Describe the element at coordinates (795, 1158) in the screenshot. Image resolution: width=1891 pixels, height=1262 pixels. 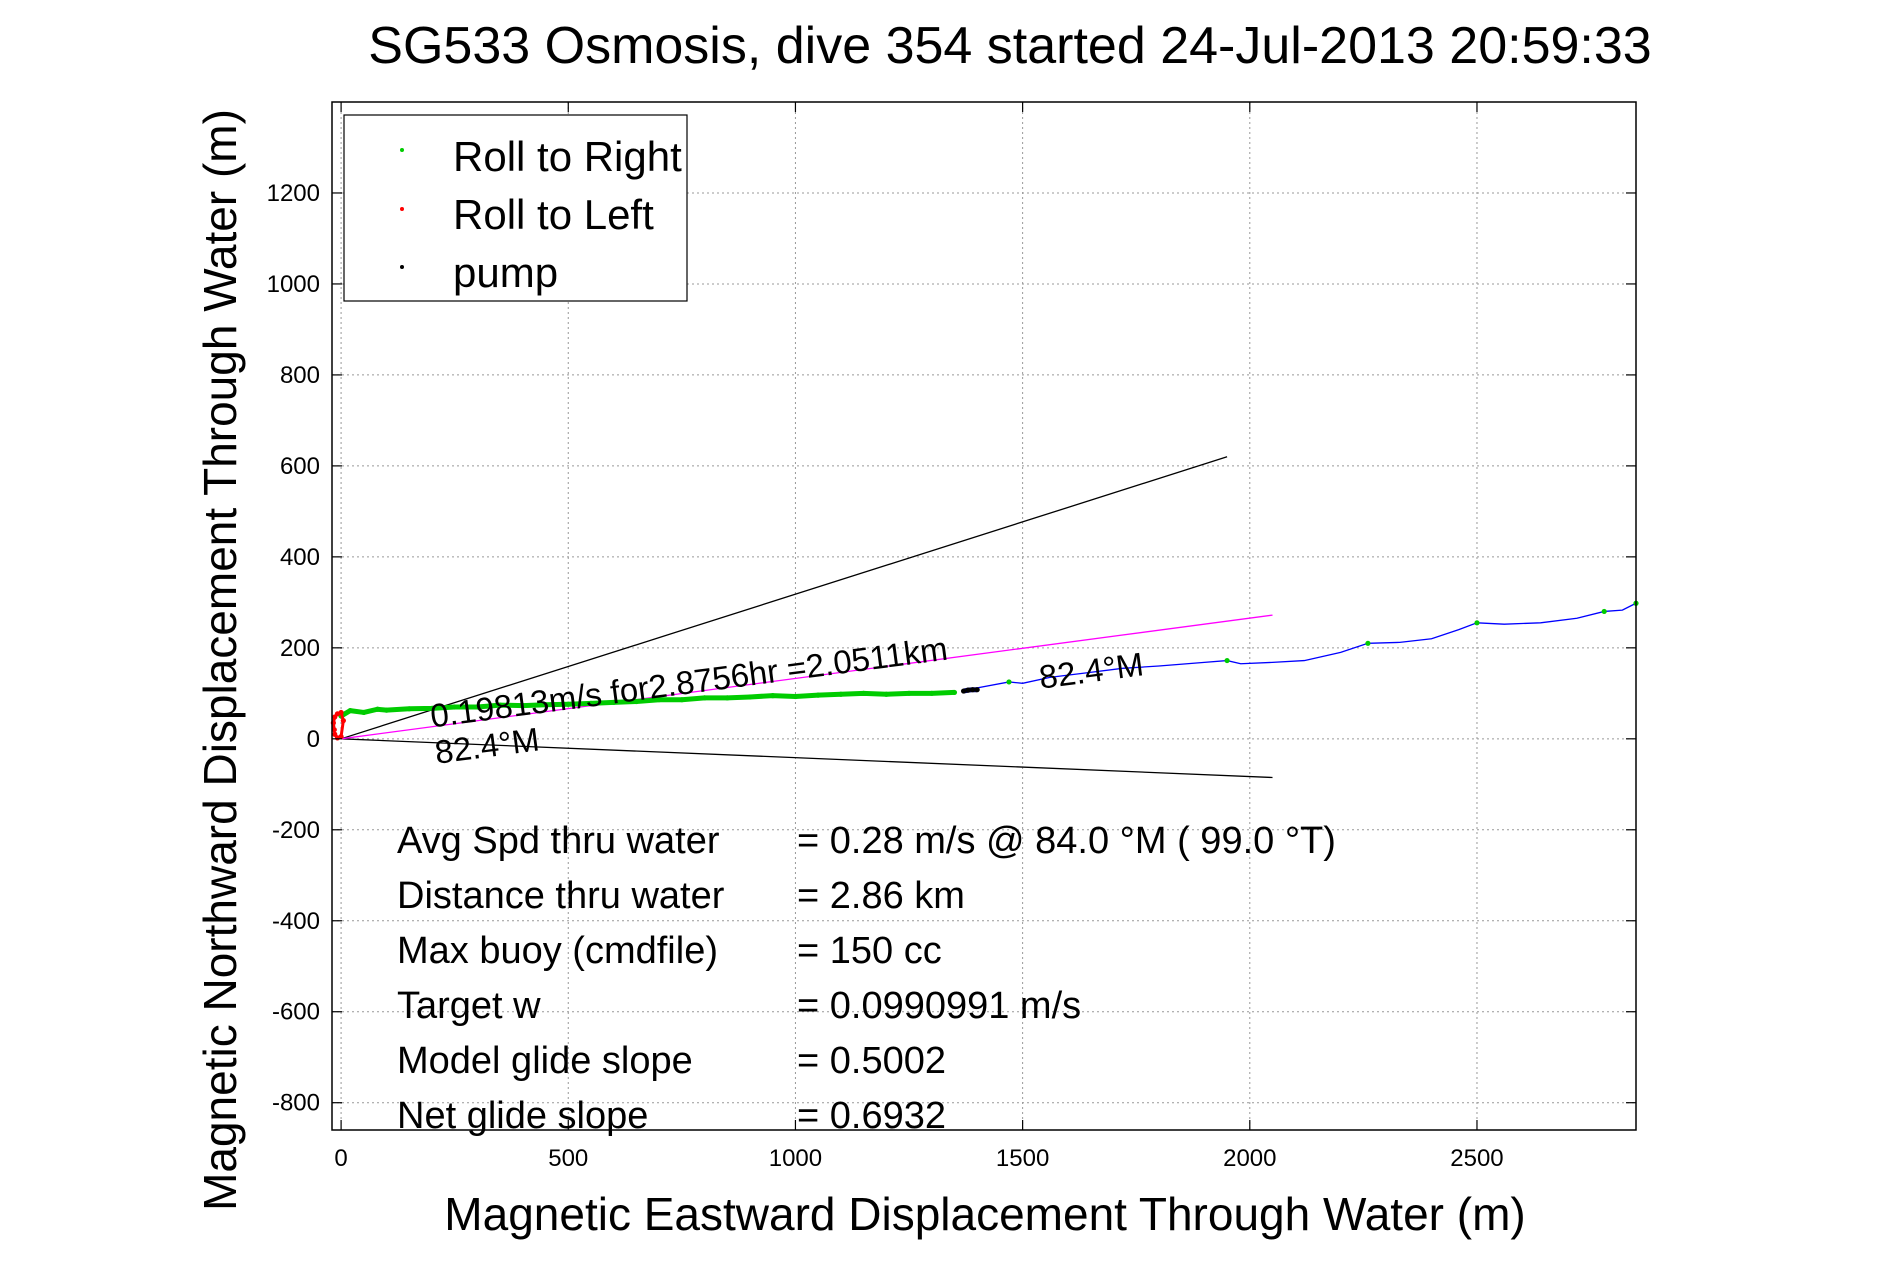
I see `x-tick-label: 1000` at that location.